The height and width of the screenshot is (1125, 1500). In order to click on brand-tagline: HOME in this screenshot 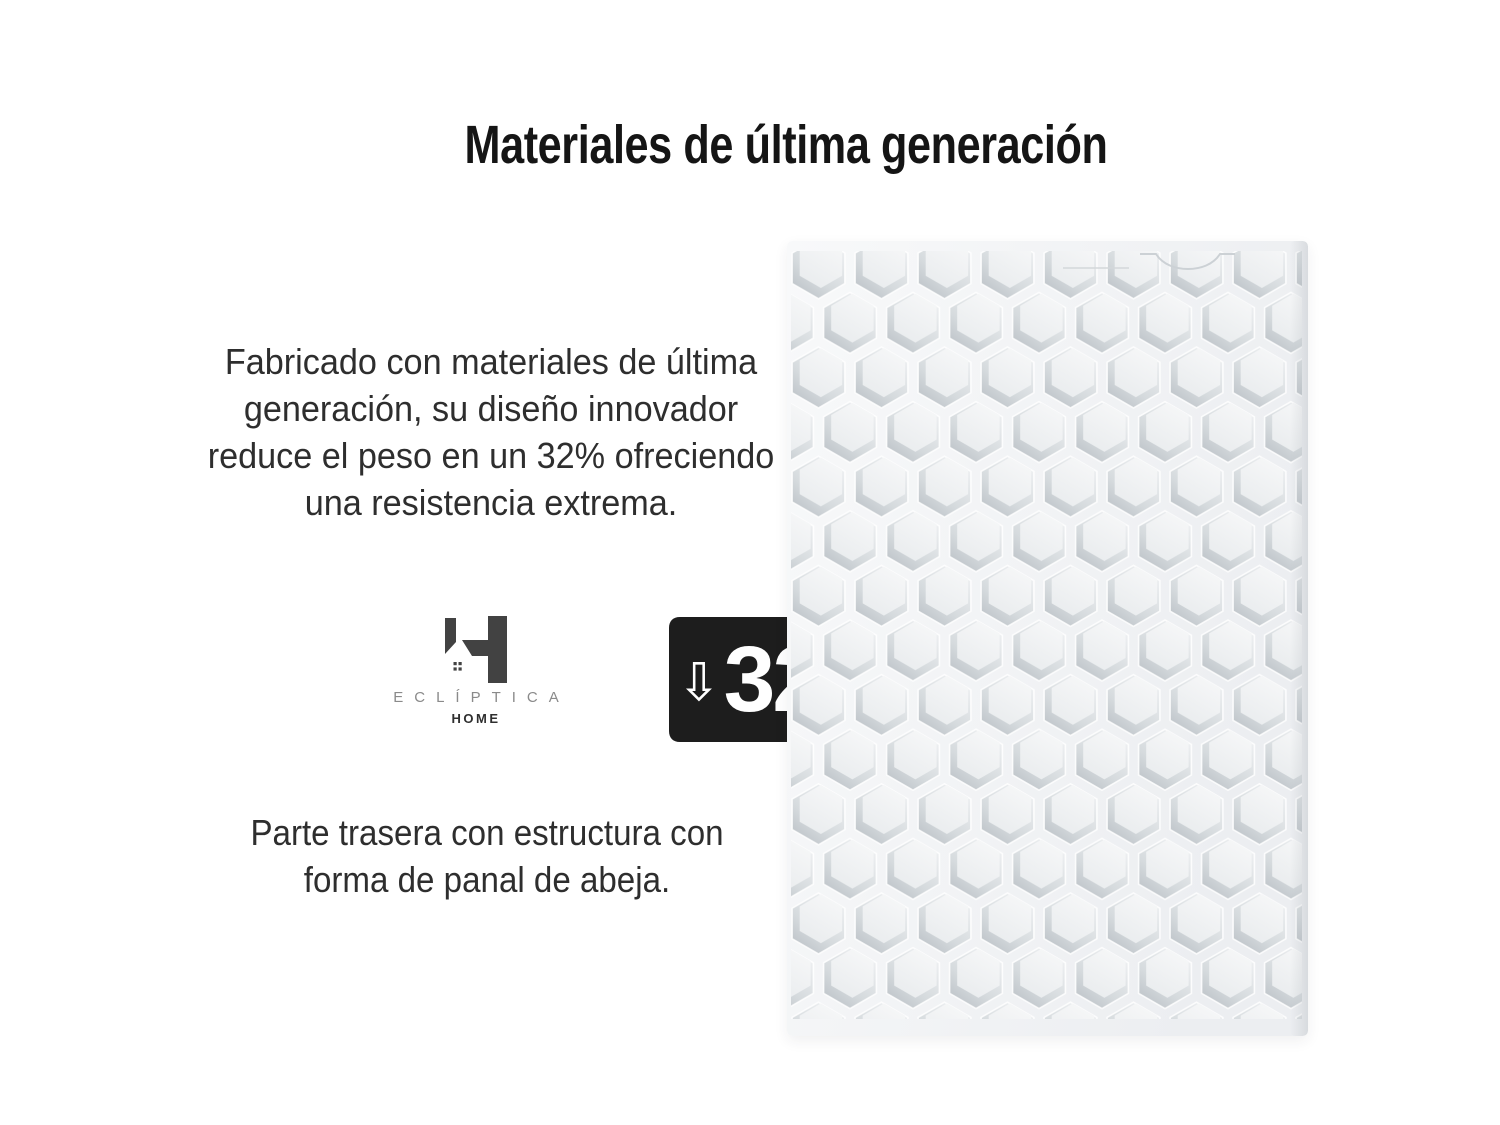, I will do `click(476, 718)`.